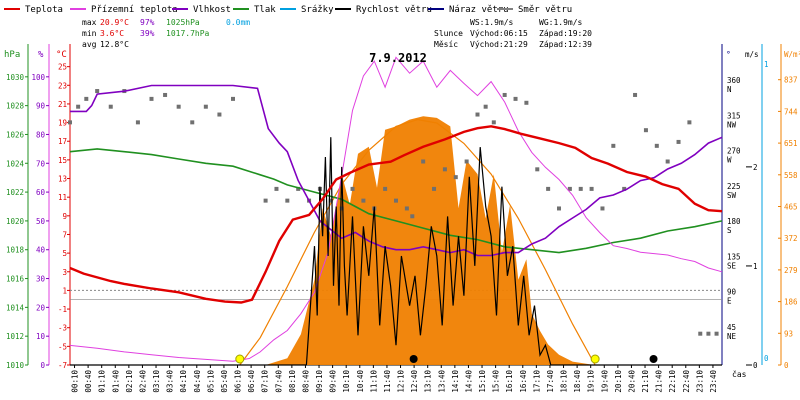  What do you see at coordinates (41, 55) in the screenshot?
I see `pct-unit: %` at bounding box center [41, 55].